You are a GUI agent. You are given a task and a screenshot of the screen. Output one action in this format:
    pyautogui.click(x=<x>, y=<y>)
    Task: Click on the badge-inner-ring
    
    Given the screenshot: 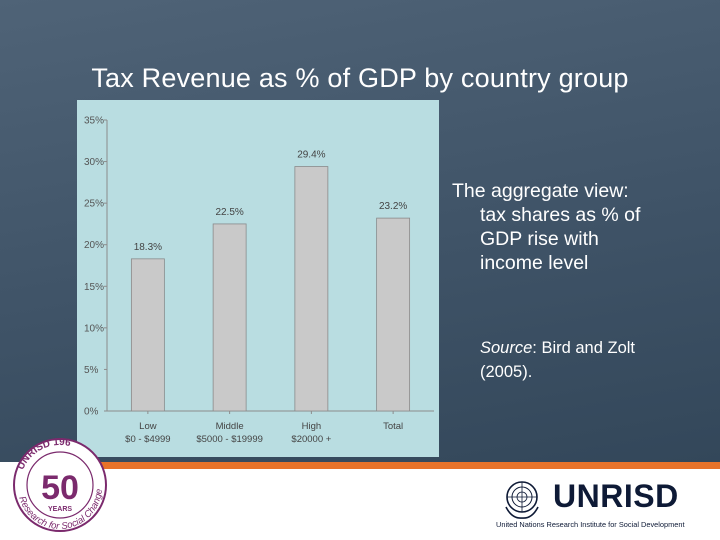 What is the action you would take?
    pyautogui.click(x=60, y=485)
    